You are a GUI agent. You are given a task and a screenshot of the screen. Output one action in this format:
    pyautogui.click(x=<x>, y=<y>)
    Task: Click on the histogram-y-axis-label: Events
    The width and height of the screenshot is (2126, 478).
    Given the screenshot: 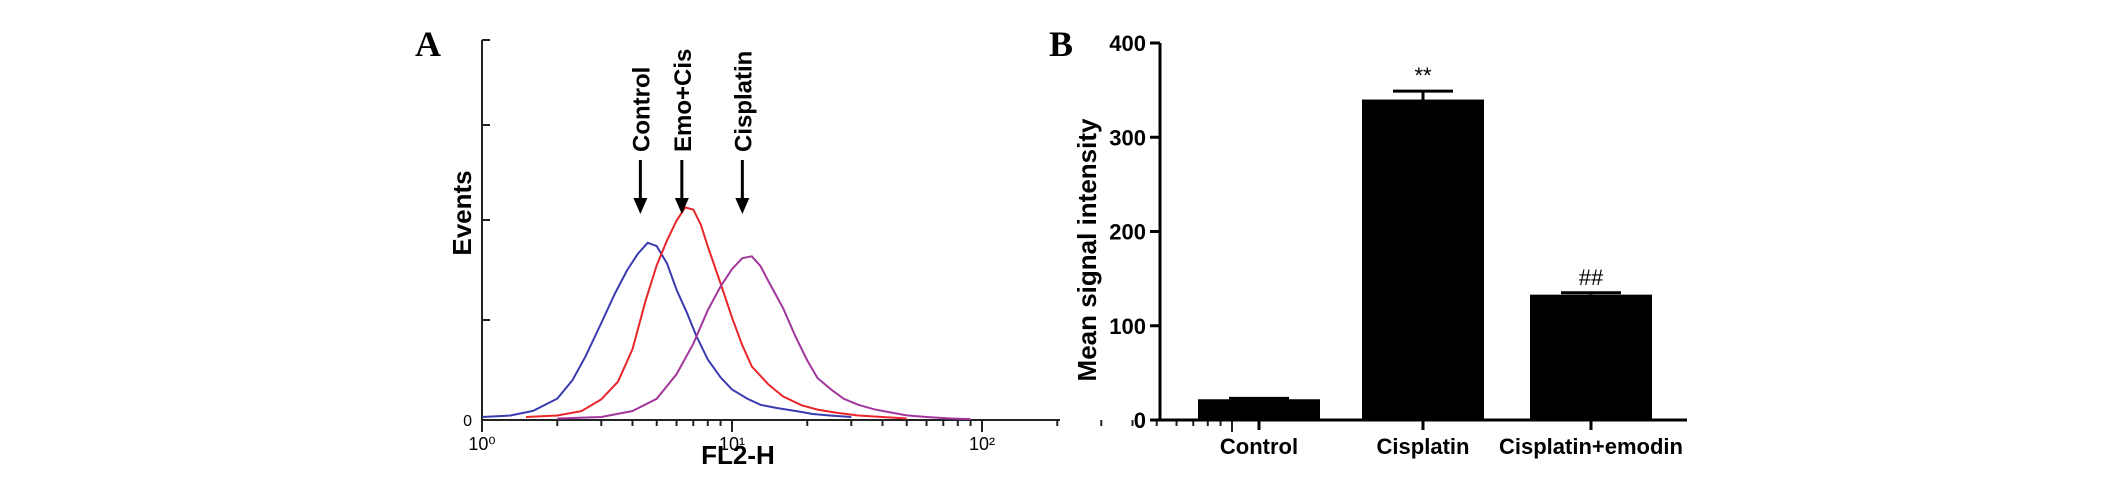 What is the action you would take?
    pyautogui.click(x=462, y=212)
    